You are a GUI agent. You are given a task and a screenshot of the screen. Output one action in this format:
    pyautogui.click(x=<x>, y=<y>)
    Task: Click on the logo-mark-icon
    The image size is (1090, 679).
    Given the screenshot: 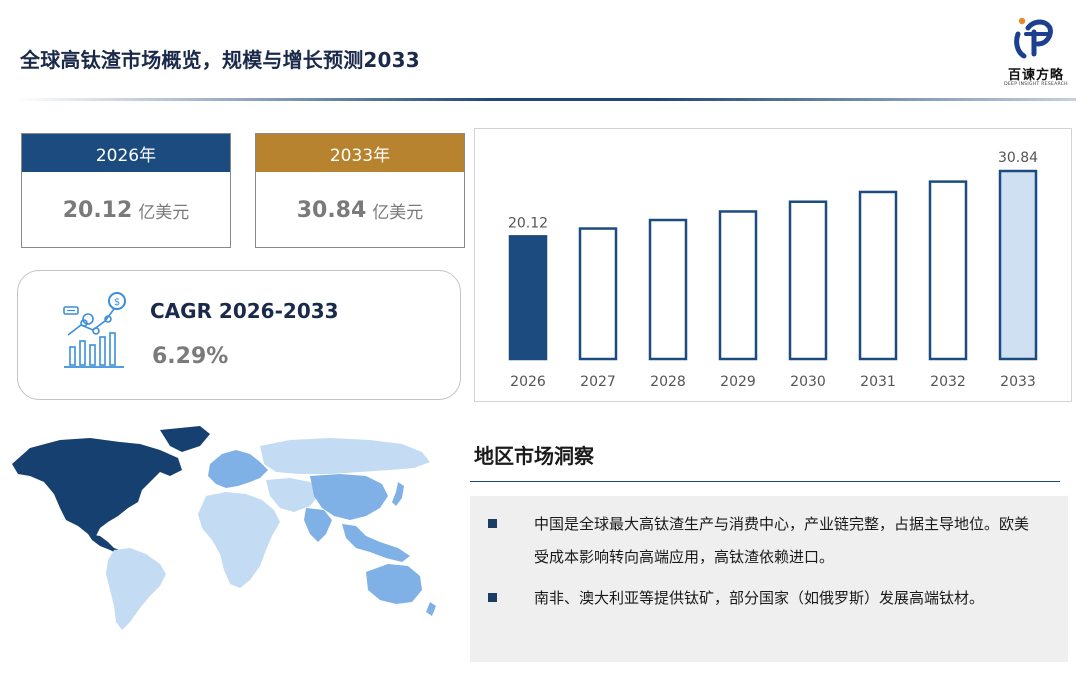 What is the action you would take?
    pyautogui.click(x=1033, y=38)
    